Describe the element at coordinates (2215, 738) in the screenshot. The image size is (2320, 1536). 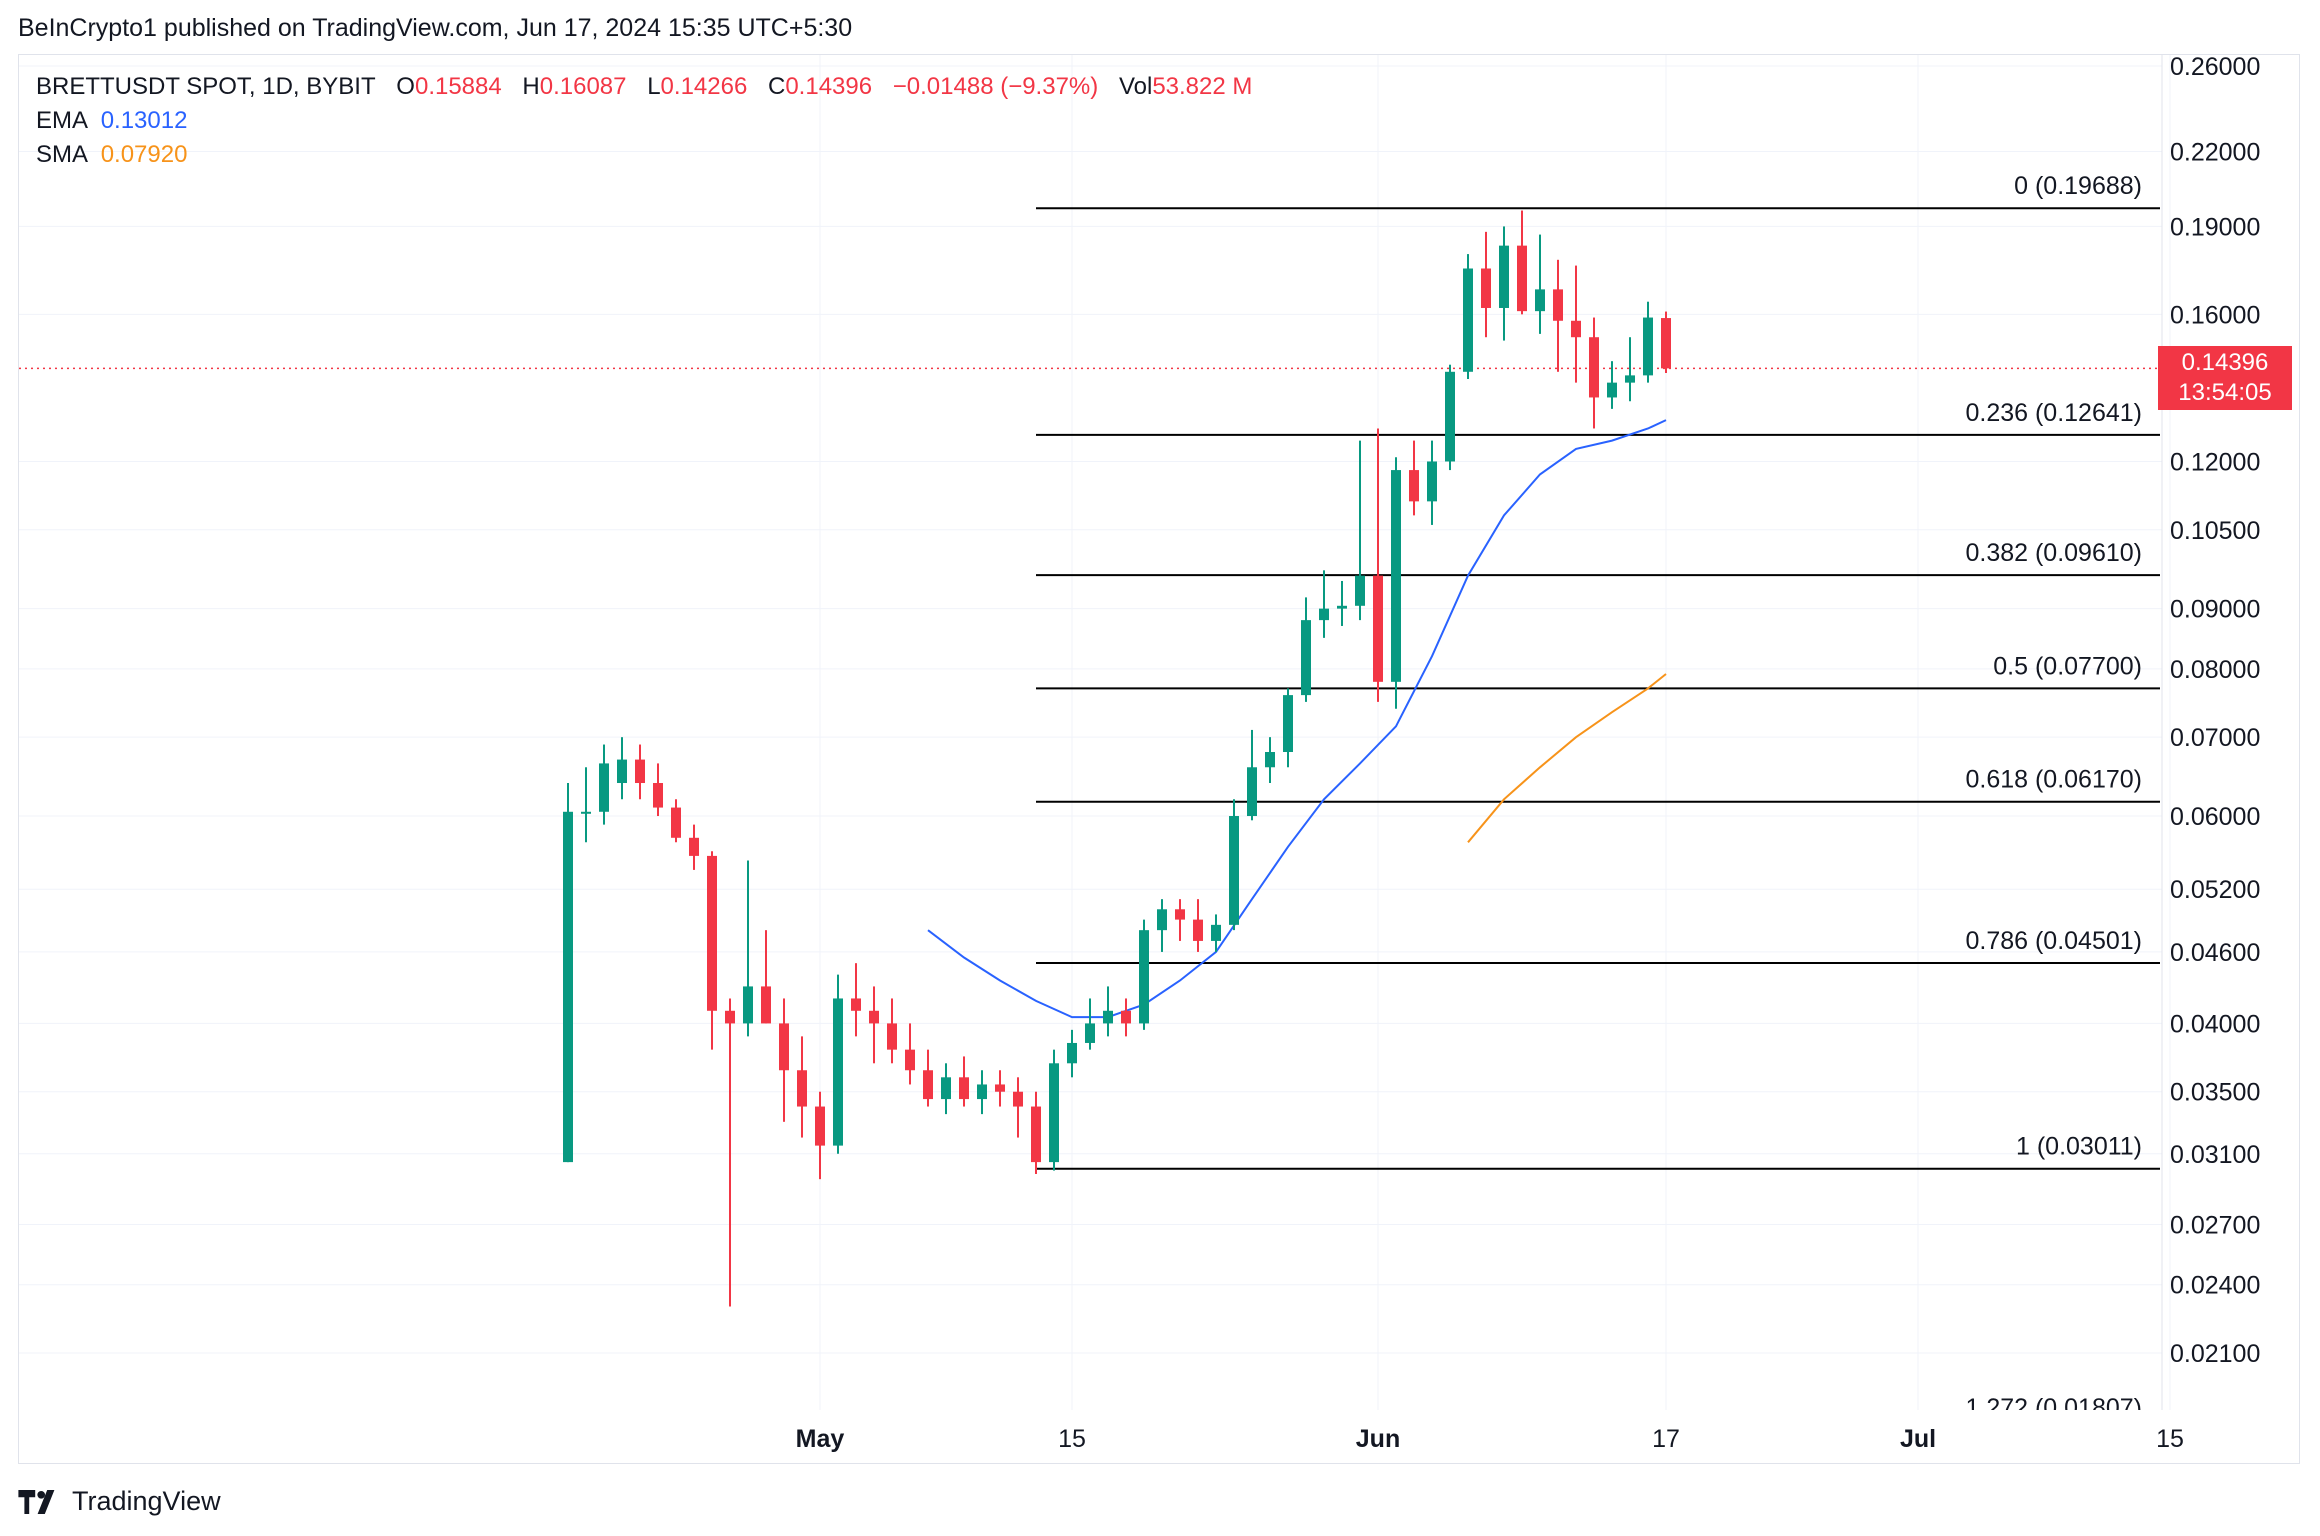
I see `price-tick-label: 0.07000` at that location.